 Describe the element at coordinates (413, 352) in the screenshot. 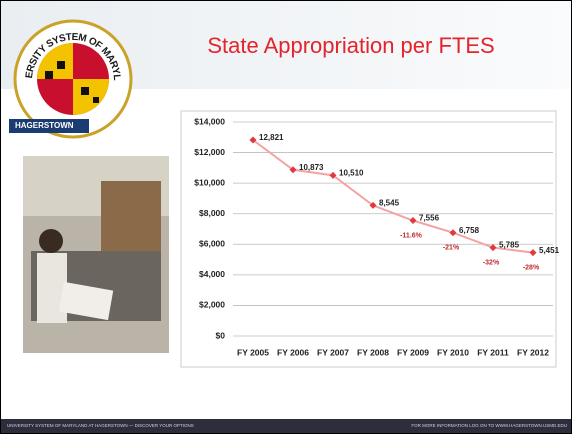

I see `x-tick-label: FY 2009` at that location.